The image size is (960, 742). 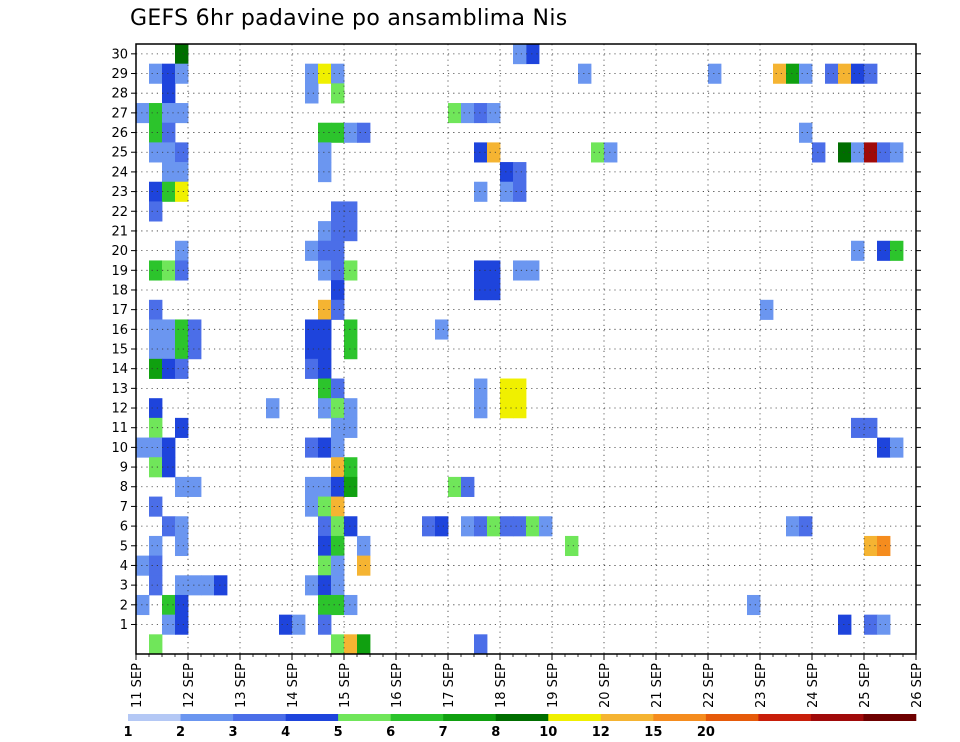 What do you see at coordinates (119, 212) in the screenshot?
I see `y-tick-label: 22` at bounding box center [119, 212].